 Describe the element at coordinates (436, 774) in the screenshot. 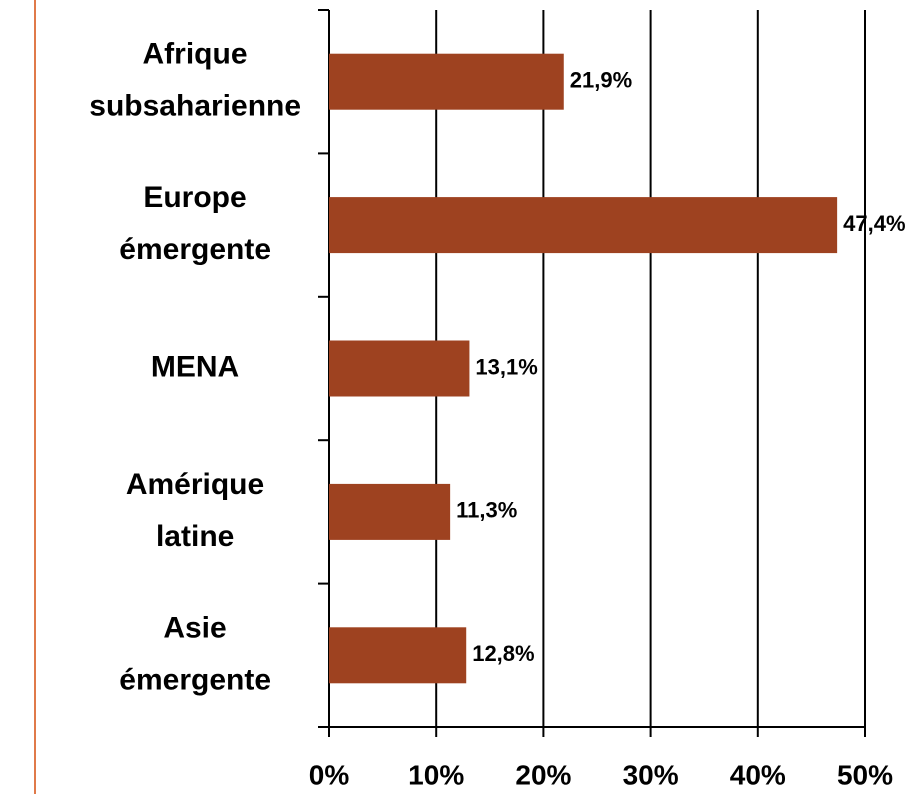

I see `x-tick-label: 10%` at that location.